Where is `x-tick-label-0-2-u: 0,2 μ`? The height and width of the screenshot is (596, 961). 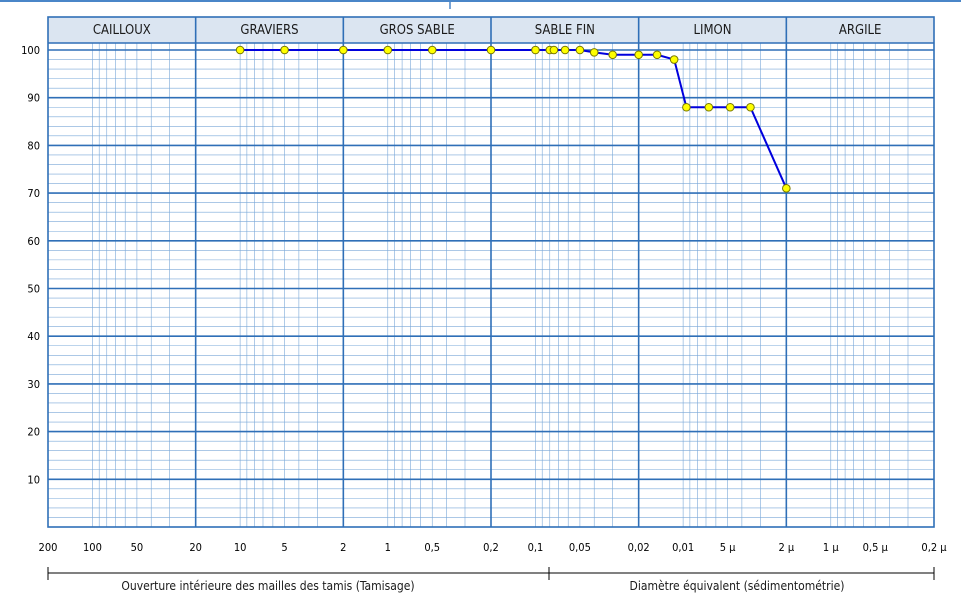 x-tick-label-0-2-u: 0,2 μ is located at coordinates (934, 547).